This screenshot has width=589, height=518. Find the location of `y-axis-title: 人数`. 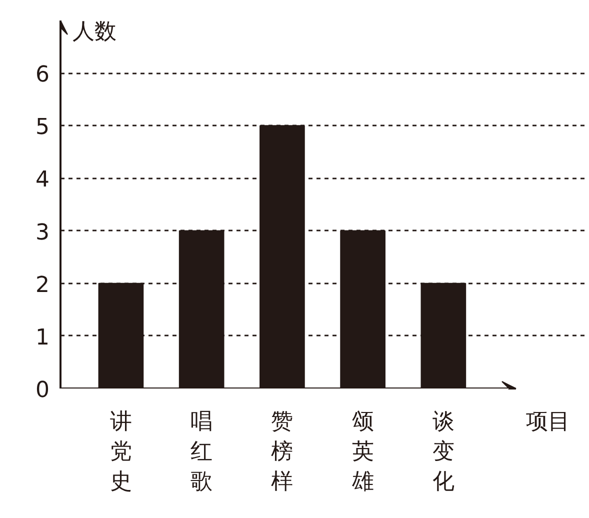

y-axis-title: 人数 is located at coordinates (94, 32).